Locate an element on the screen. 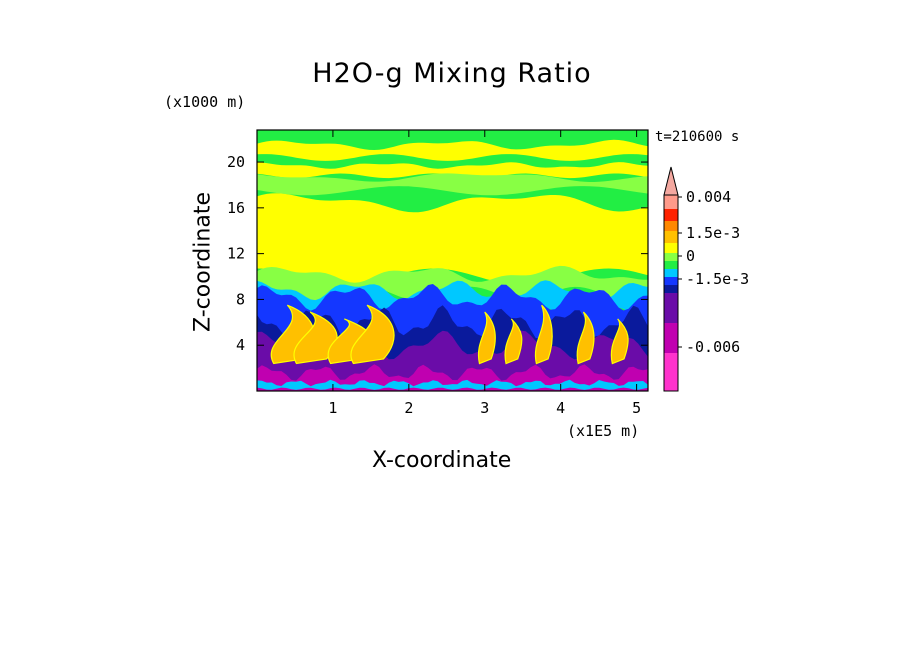 The height and width of the screenshot is (654, 904). x-axis-label: X-coordinate is located at coordinates (442, 460).